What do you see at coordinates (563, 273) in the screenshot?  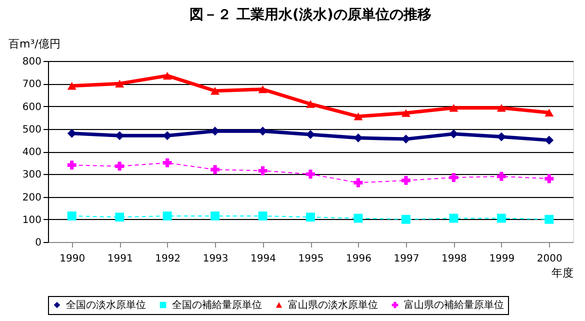 I see `x-axis-title: 年度` at bounding box center [563, 273].